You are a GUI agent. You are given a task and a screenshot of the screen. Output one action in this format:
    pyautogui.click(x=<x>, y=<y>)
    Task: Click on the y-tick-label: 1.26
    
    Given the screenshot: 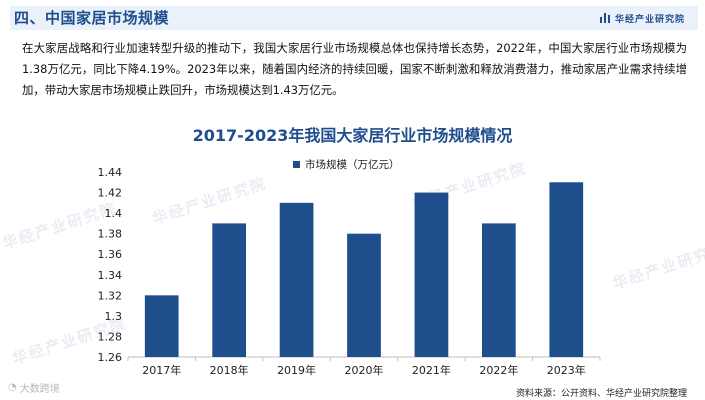 What is the action you would take?
    pyautogui.click(x=110, y=357)
    